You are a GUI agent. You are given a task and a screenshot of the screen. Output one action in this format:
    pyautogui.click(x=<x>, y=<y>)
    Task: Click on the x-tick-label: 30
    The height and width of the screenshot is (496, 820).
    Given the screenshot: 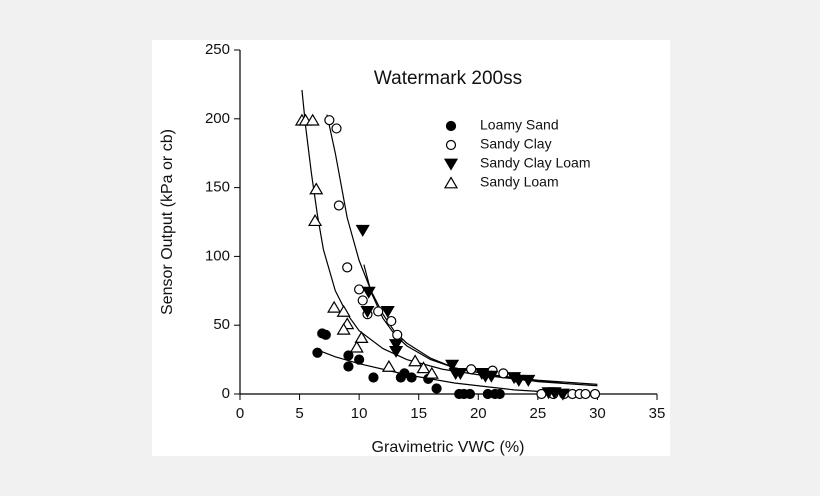 What is the action you would take?
    pyautogui.click(x=597, y=413)
    